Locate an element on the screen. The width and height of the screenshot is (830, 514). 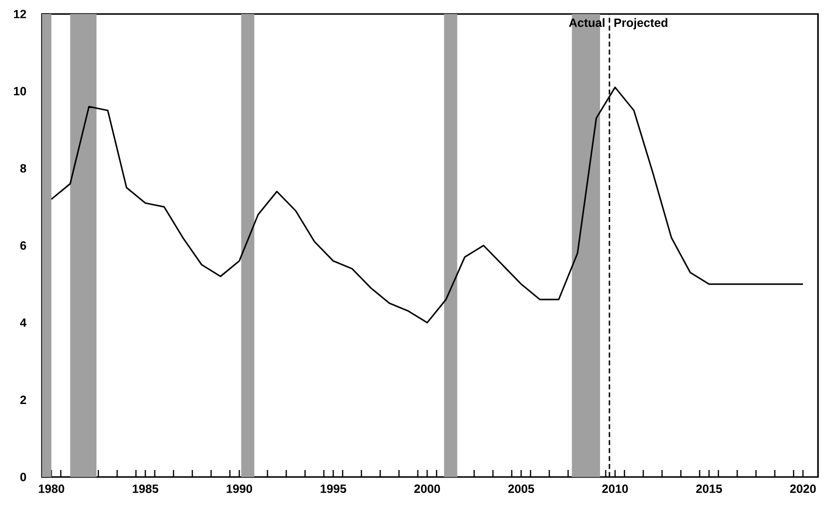
x-tick-label: 2005 is located at coordinates (521, 488).